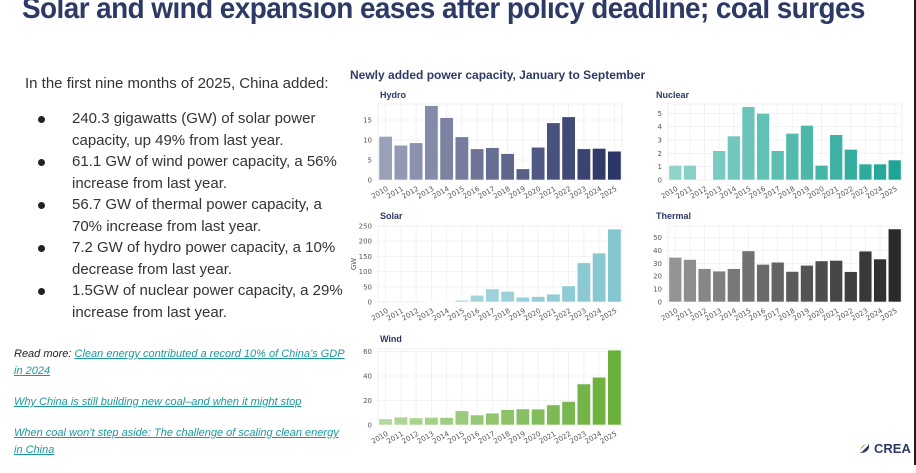 The width and height of the screenshot is (916, 473). I want to click on bar-thermal-2021, so click(836, 281).